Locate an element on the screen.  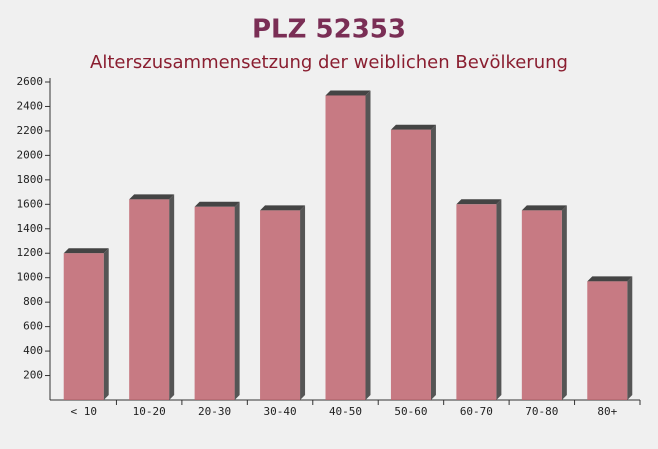
y-tick-label: 2200 is located at coordinates (30, 130).